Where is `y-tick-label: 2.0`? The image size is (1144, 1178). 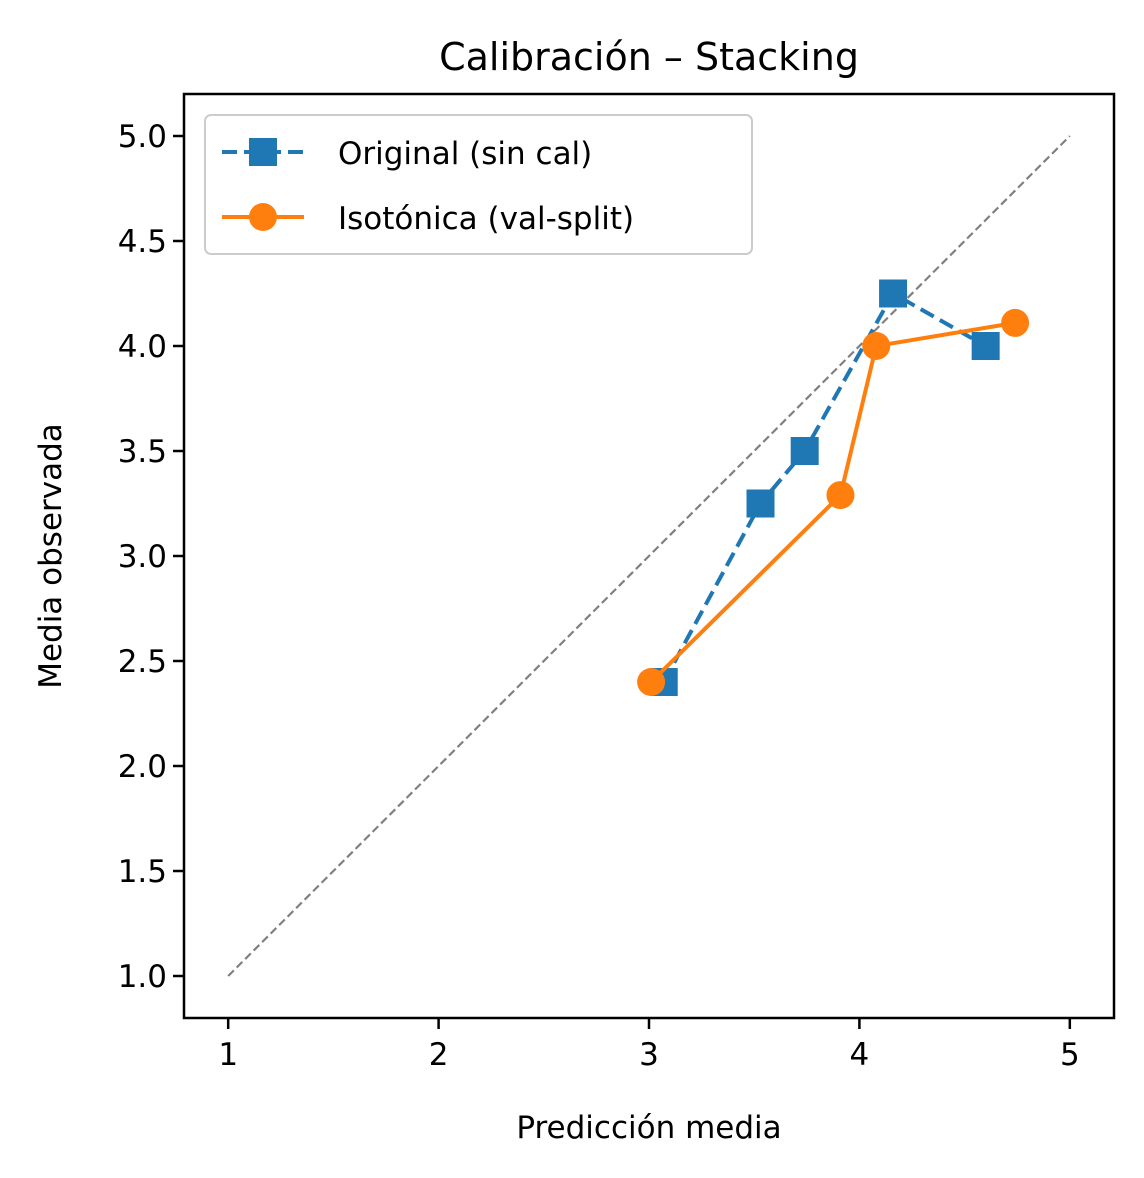 y-tick-label: 2.0 is located at coordinates (142, 767).